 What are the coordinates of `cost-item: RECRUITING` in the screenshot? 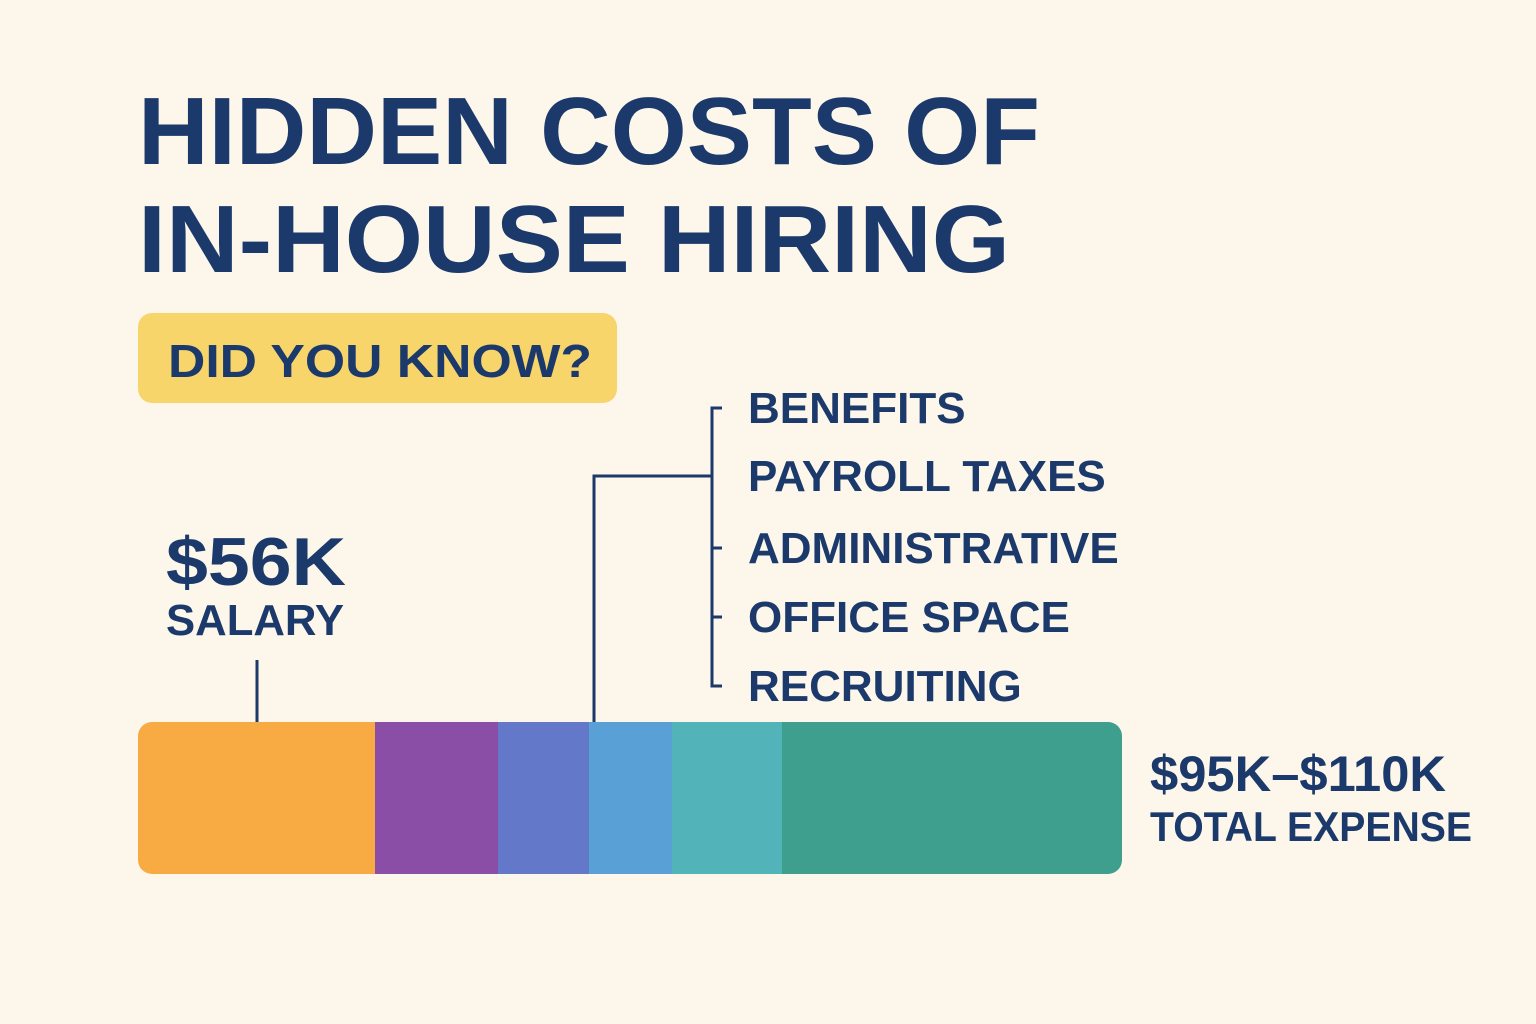 It's located at (885, 686).